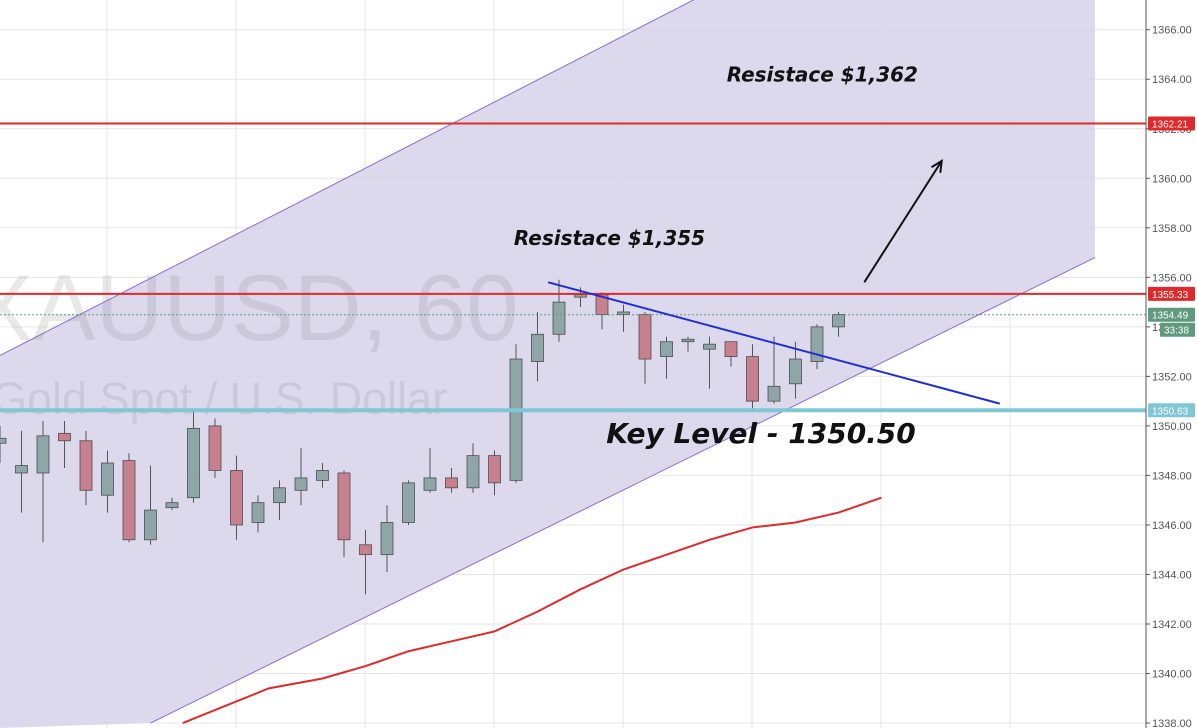 The width and height of the screenshot is (1197, 728). What do you see at coordinates (223, 398) in the screenshot?
I see `watermark-instrument: Gold Spot / U.S. Dollar` at bounding box center [223, 398].